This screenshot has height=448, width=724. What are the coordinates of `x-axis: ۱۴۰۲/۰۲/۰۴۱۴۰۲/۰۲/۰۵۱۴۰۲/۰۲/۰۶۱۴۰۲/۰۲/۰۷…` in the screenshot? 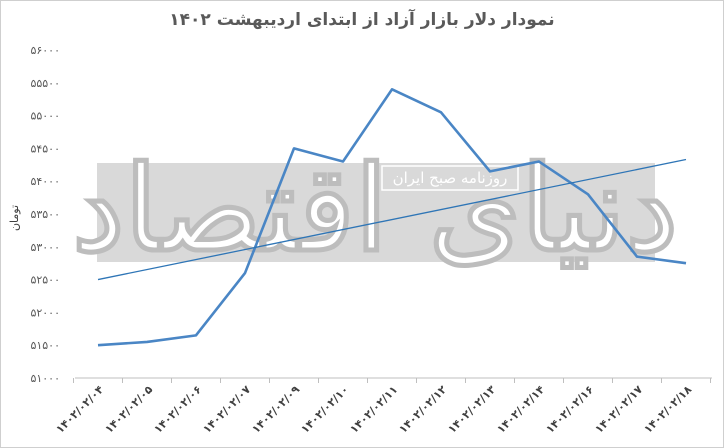 It's located at (382, 406).